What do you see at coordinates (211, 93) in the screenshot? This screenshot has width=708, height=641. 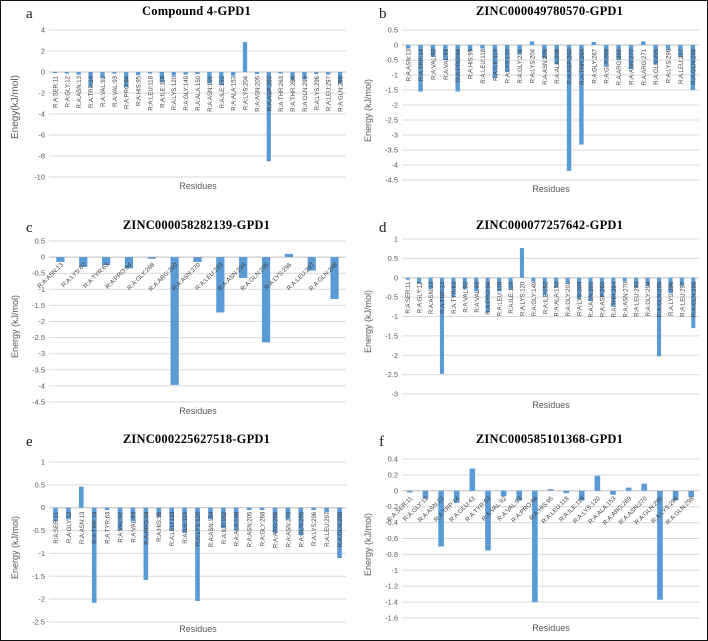 I see `category-label: R:A:ASN:151` at bounding box center [211, 93].